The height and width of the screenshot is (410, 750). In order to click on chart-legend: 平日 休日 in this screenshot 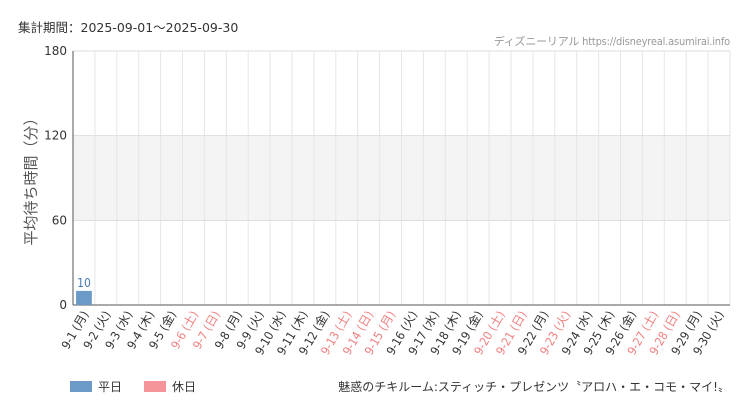, I will do `click(133, 386)`.